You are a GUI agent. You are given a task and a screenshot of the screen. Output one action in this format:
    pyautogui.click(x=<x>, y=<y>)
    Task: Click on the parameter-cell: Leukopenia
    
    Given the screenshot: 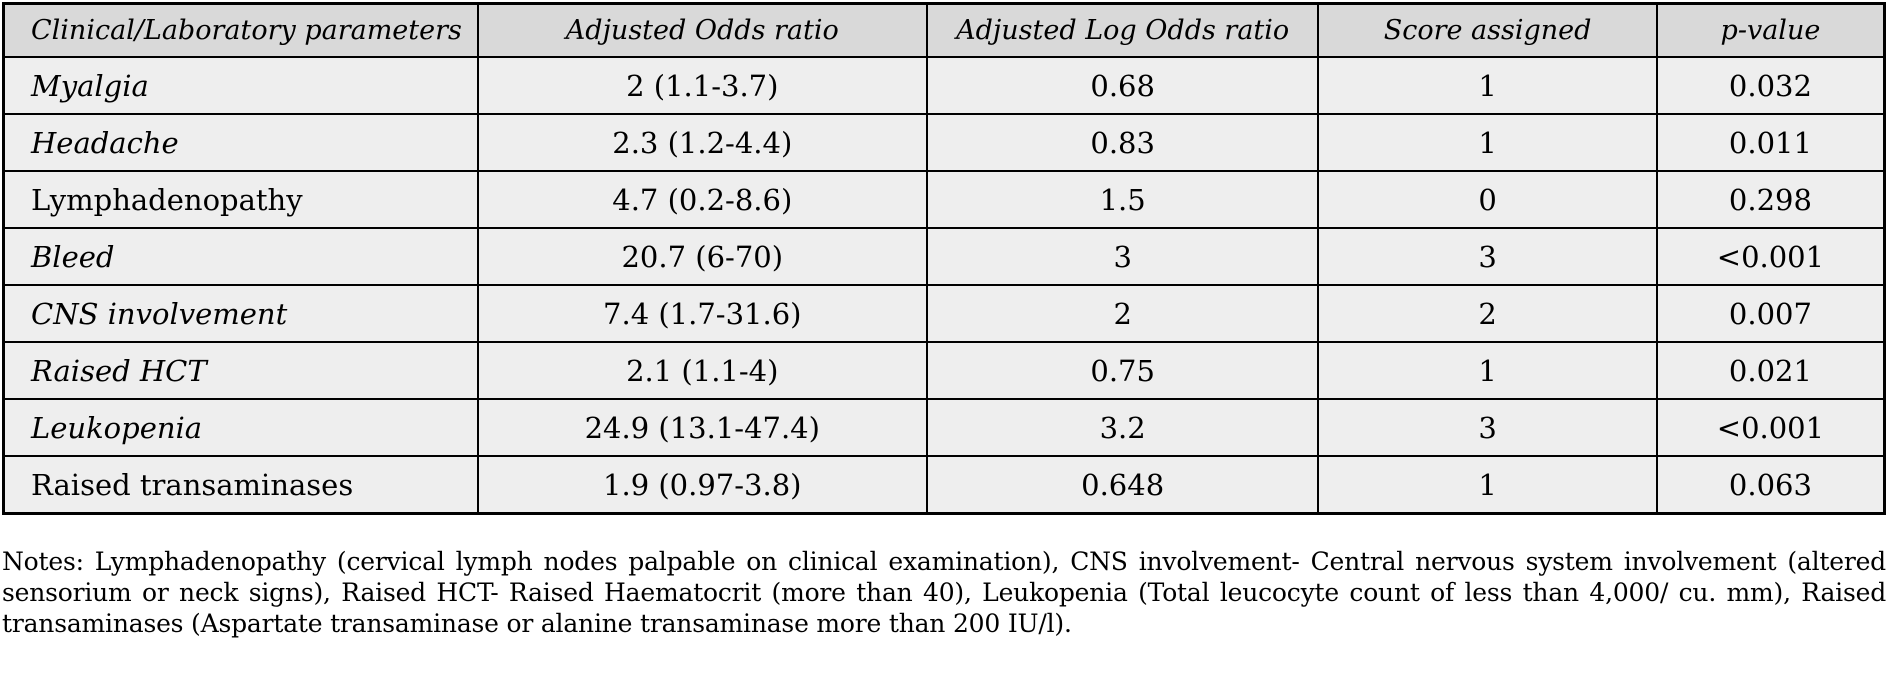 What is the action you would take?
    pyautogui.click(x=240, y=427)
    